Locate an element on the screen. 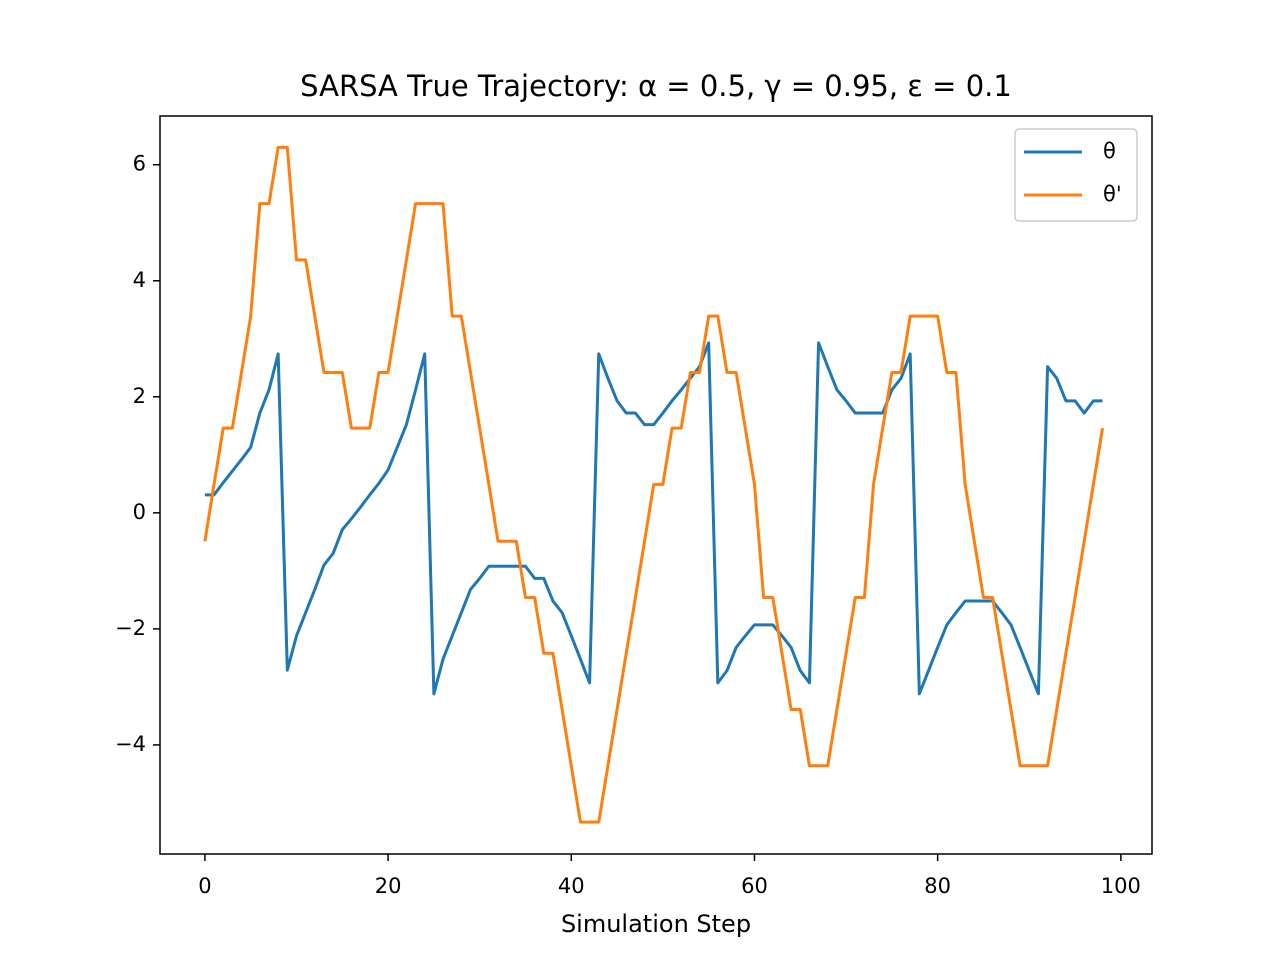  legend-label: θ is located at coordinates (1109, 151).